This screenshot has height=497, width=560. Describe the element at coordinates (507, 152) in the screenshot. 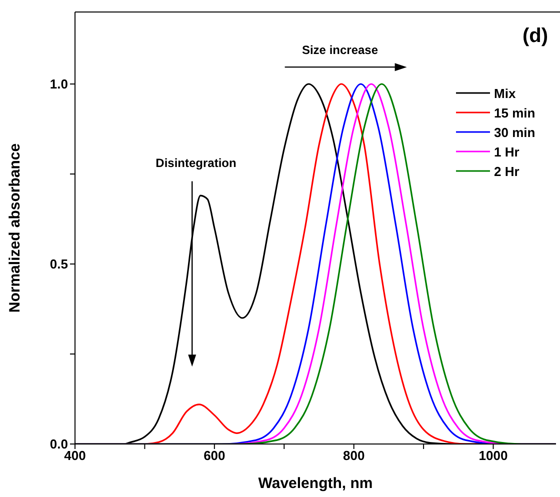

I see `legend-label: 1 Hr` at that location.